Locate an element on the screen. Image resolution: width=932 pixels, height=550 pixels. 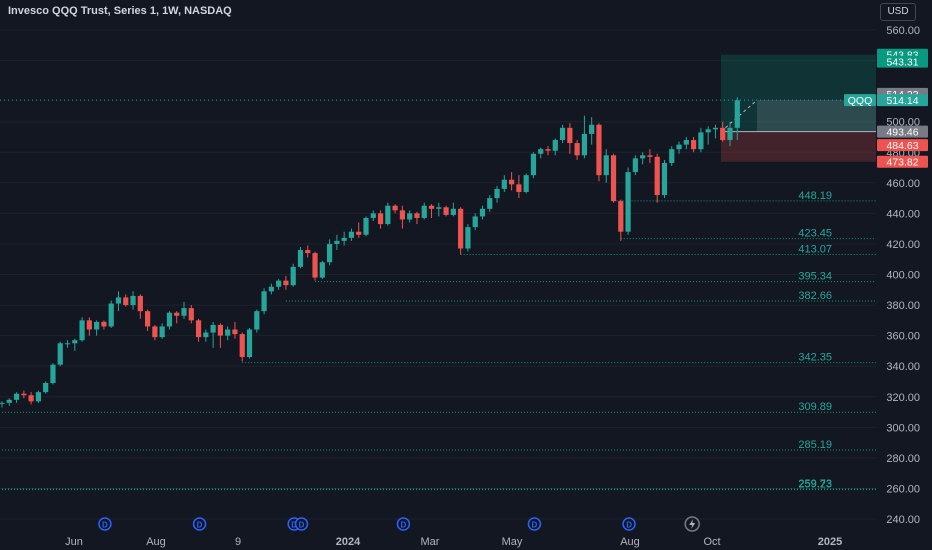
svg-text: 514.14 is located at coordinates (902, 101).